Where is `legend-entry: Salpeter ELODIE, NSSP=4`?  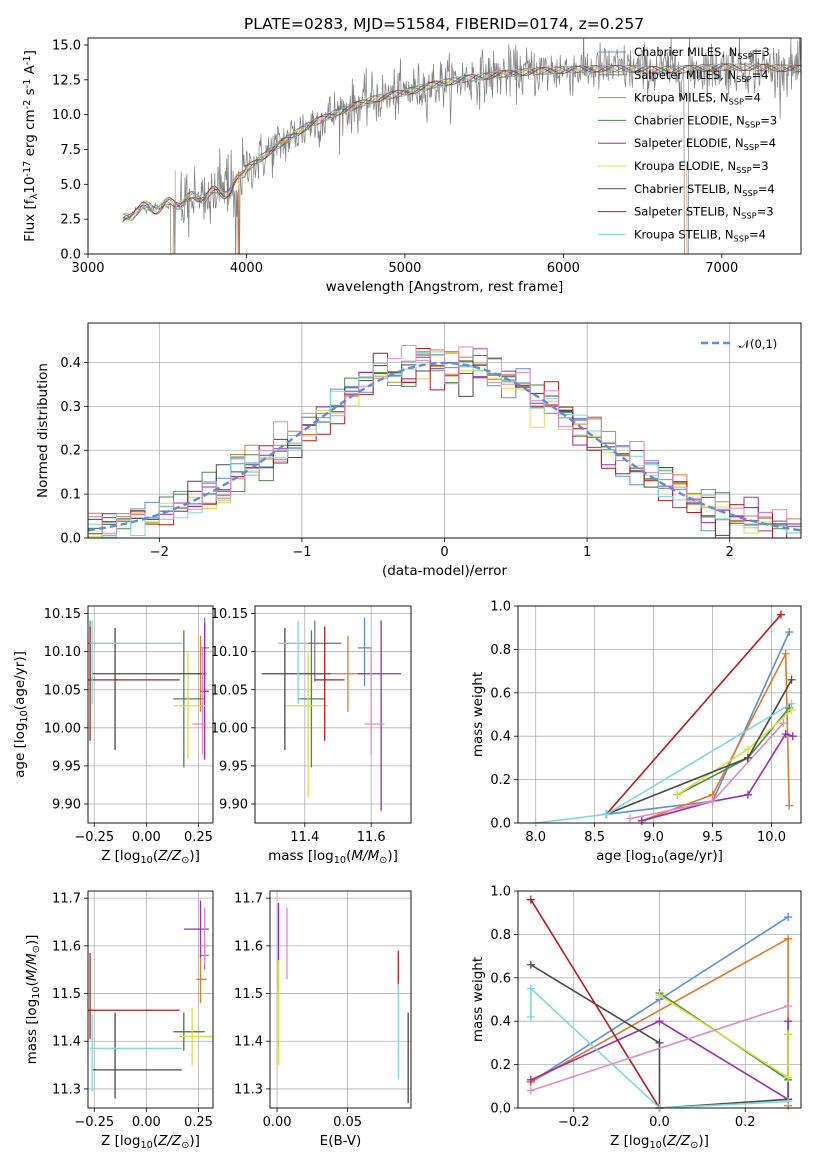 legend-entry: Salpeter ELODIE, NSSP=4 is located at coordinates (705, 144).